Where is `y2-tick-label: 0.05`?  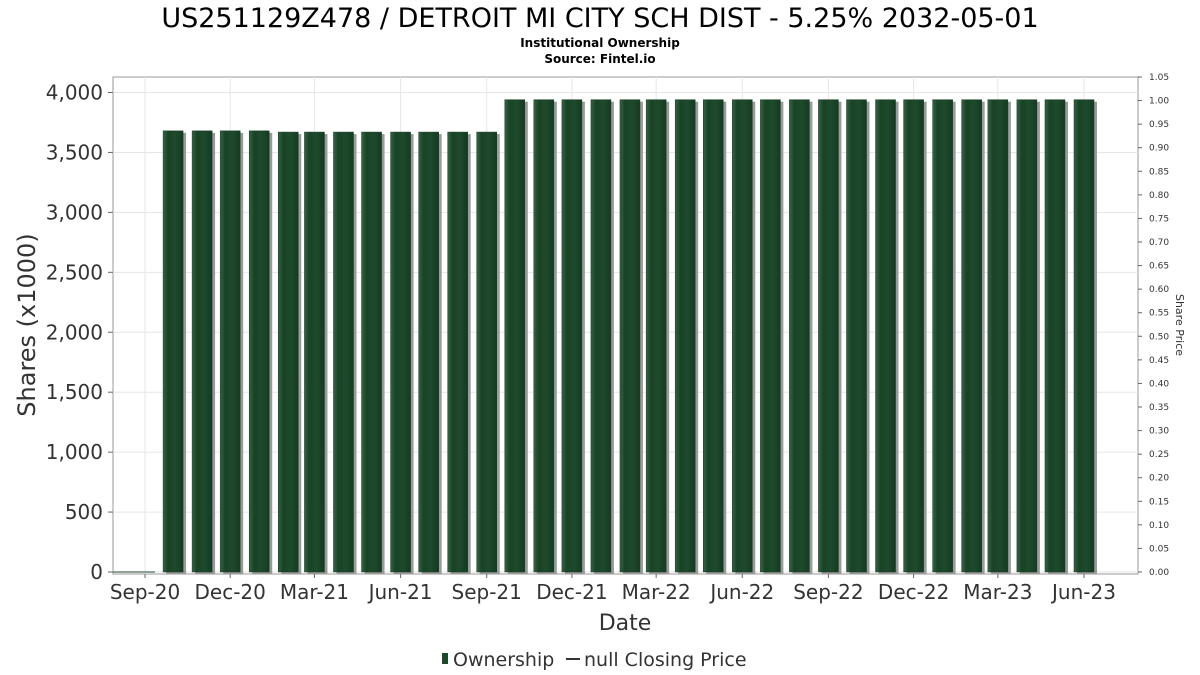 y2-tick-label: 0.05 is located at coordinates (1159, 549).